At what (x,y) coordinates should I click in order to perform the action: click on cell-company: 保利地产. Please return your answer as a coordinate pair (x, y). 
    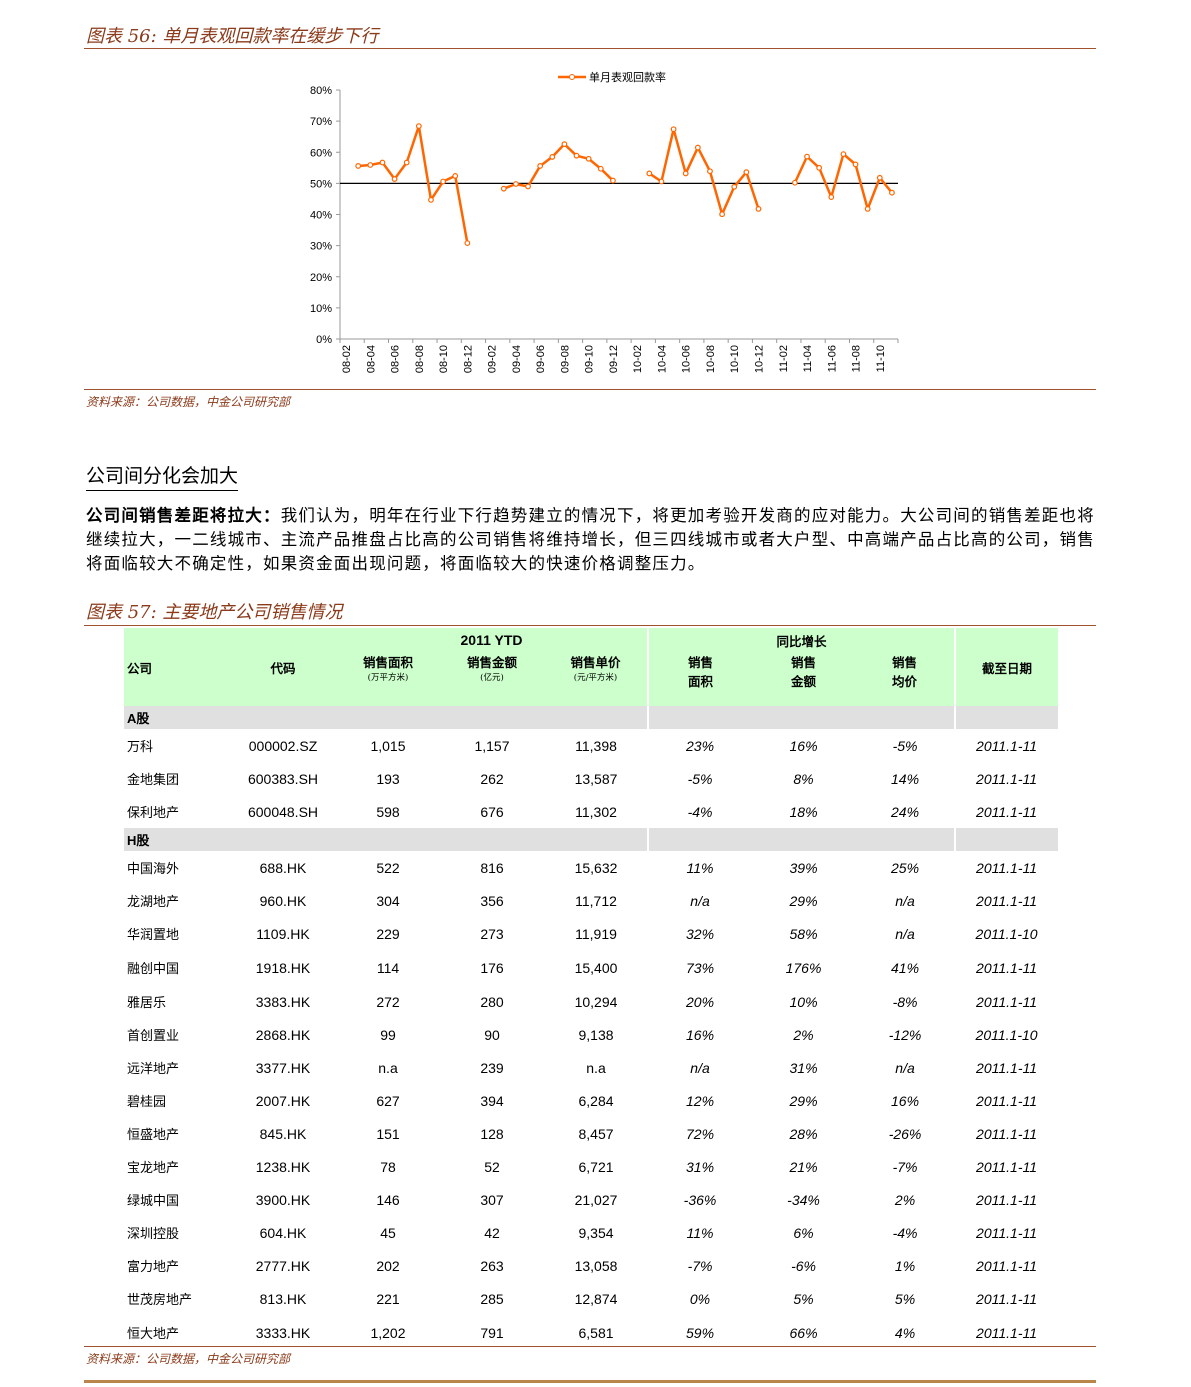
    Looking at the image, I should click on (153, 813).